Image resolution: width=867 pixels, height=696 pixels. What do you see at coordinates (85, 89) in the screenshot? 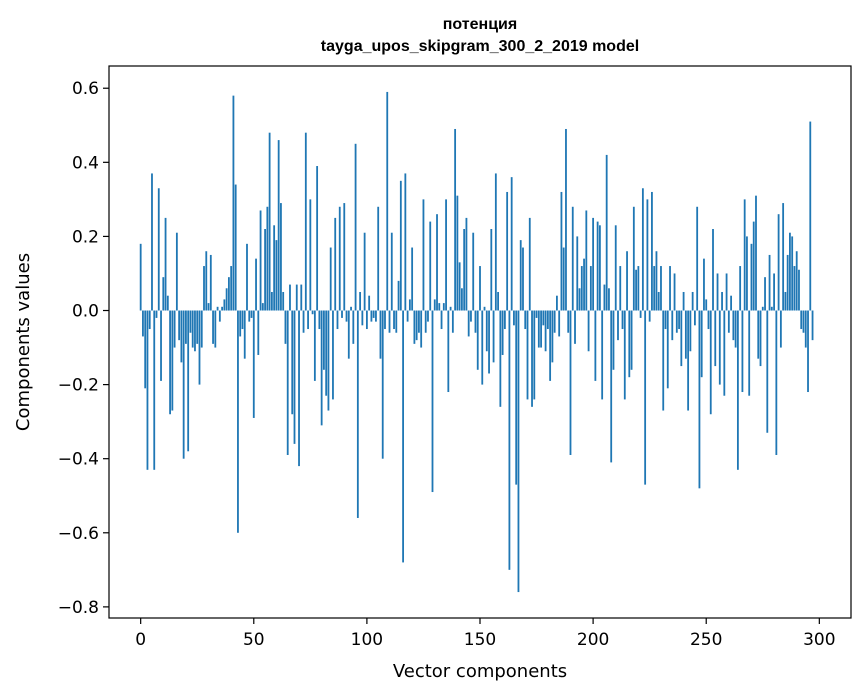
I see `y-tick-label: 0.6` at bounding box center [85, 89].